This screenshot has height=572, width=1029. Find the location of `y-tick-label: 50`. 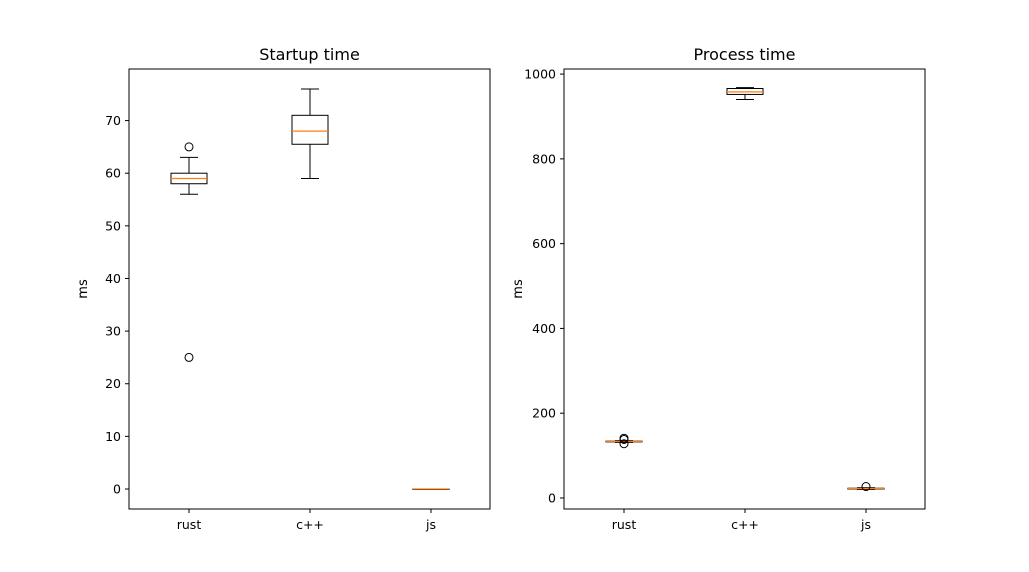

y-tick-label: 50 is located at coordinates (113, 225).